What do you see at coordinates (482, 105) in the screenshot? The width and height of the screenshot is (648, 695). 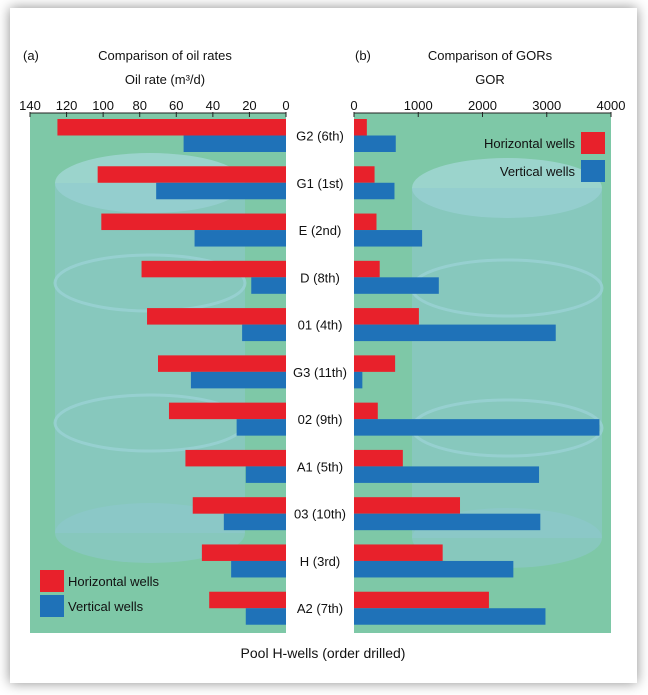 I see `tick-label-gor: 2000` at bounding box center [482, 105].